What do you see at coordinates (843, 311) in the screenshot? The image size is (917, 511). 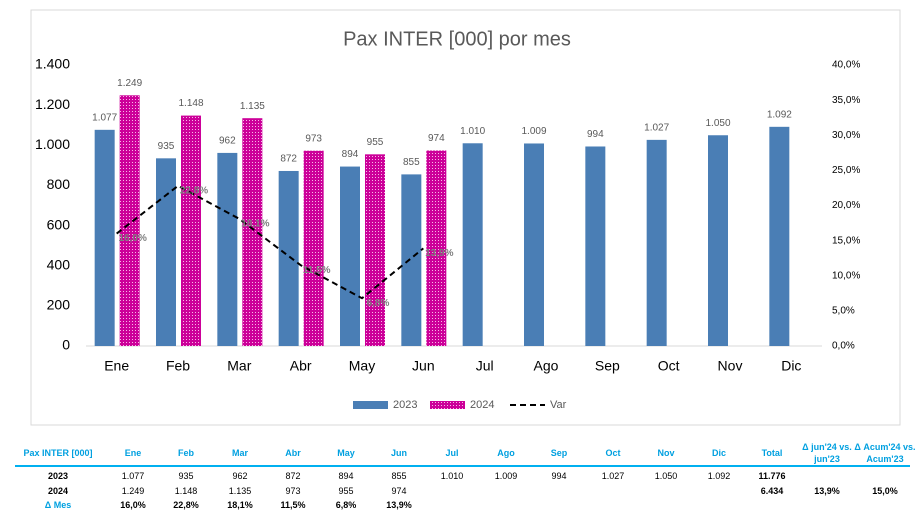 I see `y2-tick-label: 5,0%` at bounding box center [843, 311].